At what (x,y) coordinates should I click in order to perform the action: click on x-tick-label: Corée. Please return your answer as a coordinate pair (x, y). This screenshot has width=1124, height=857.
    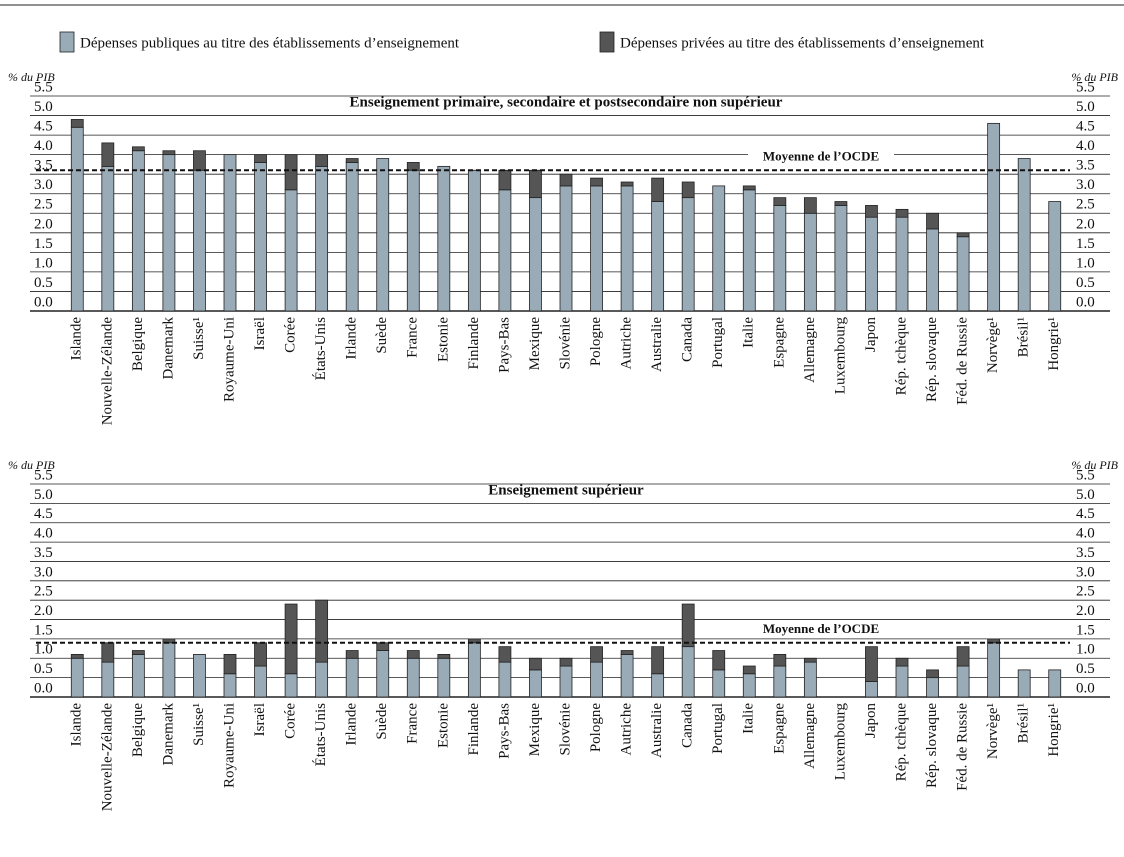
    Looking at the image, I should click on (291, 335).